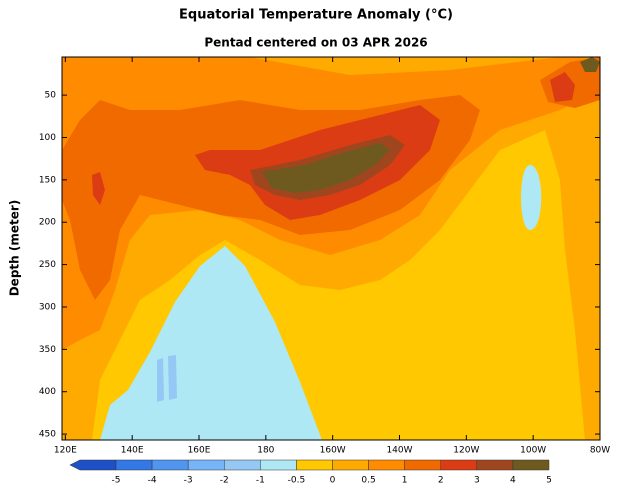 This screenshot has width=632, height=491. I want to click on y-tick-label: 300, so click(47, 307).